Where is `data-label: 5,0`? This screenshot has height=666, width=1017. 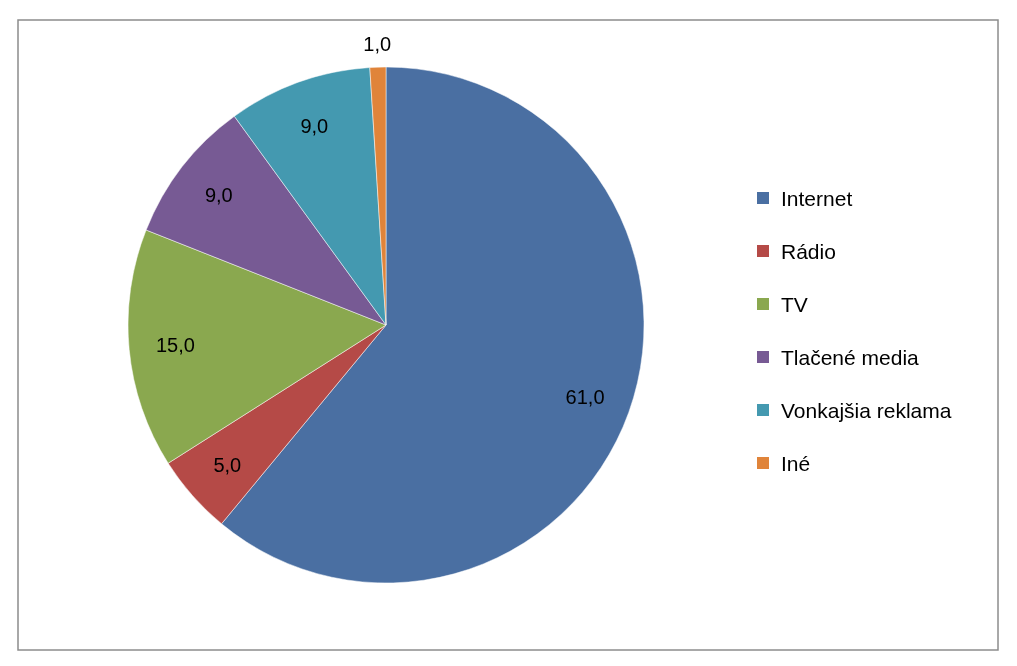 data-label: 5,0 is located at coordinates (227, 464).